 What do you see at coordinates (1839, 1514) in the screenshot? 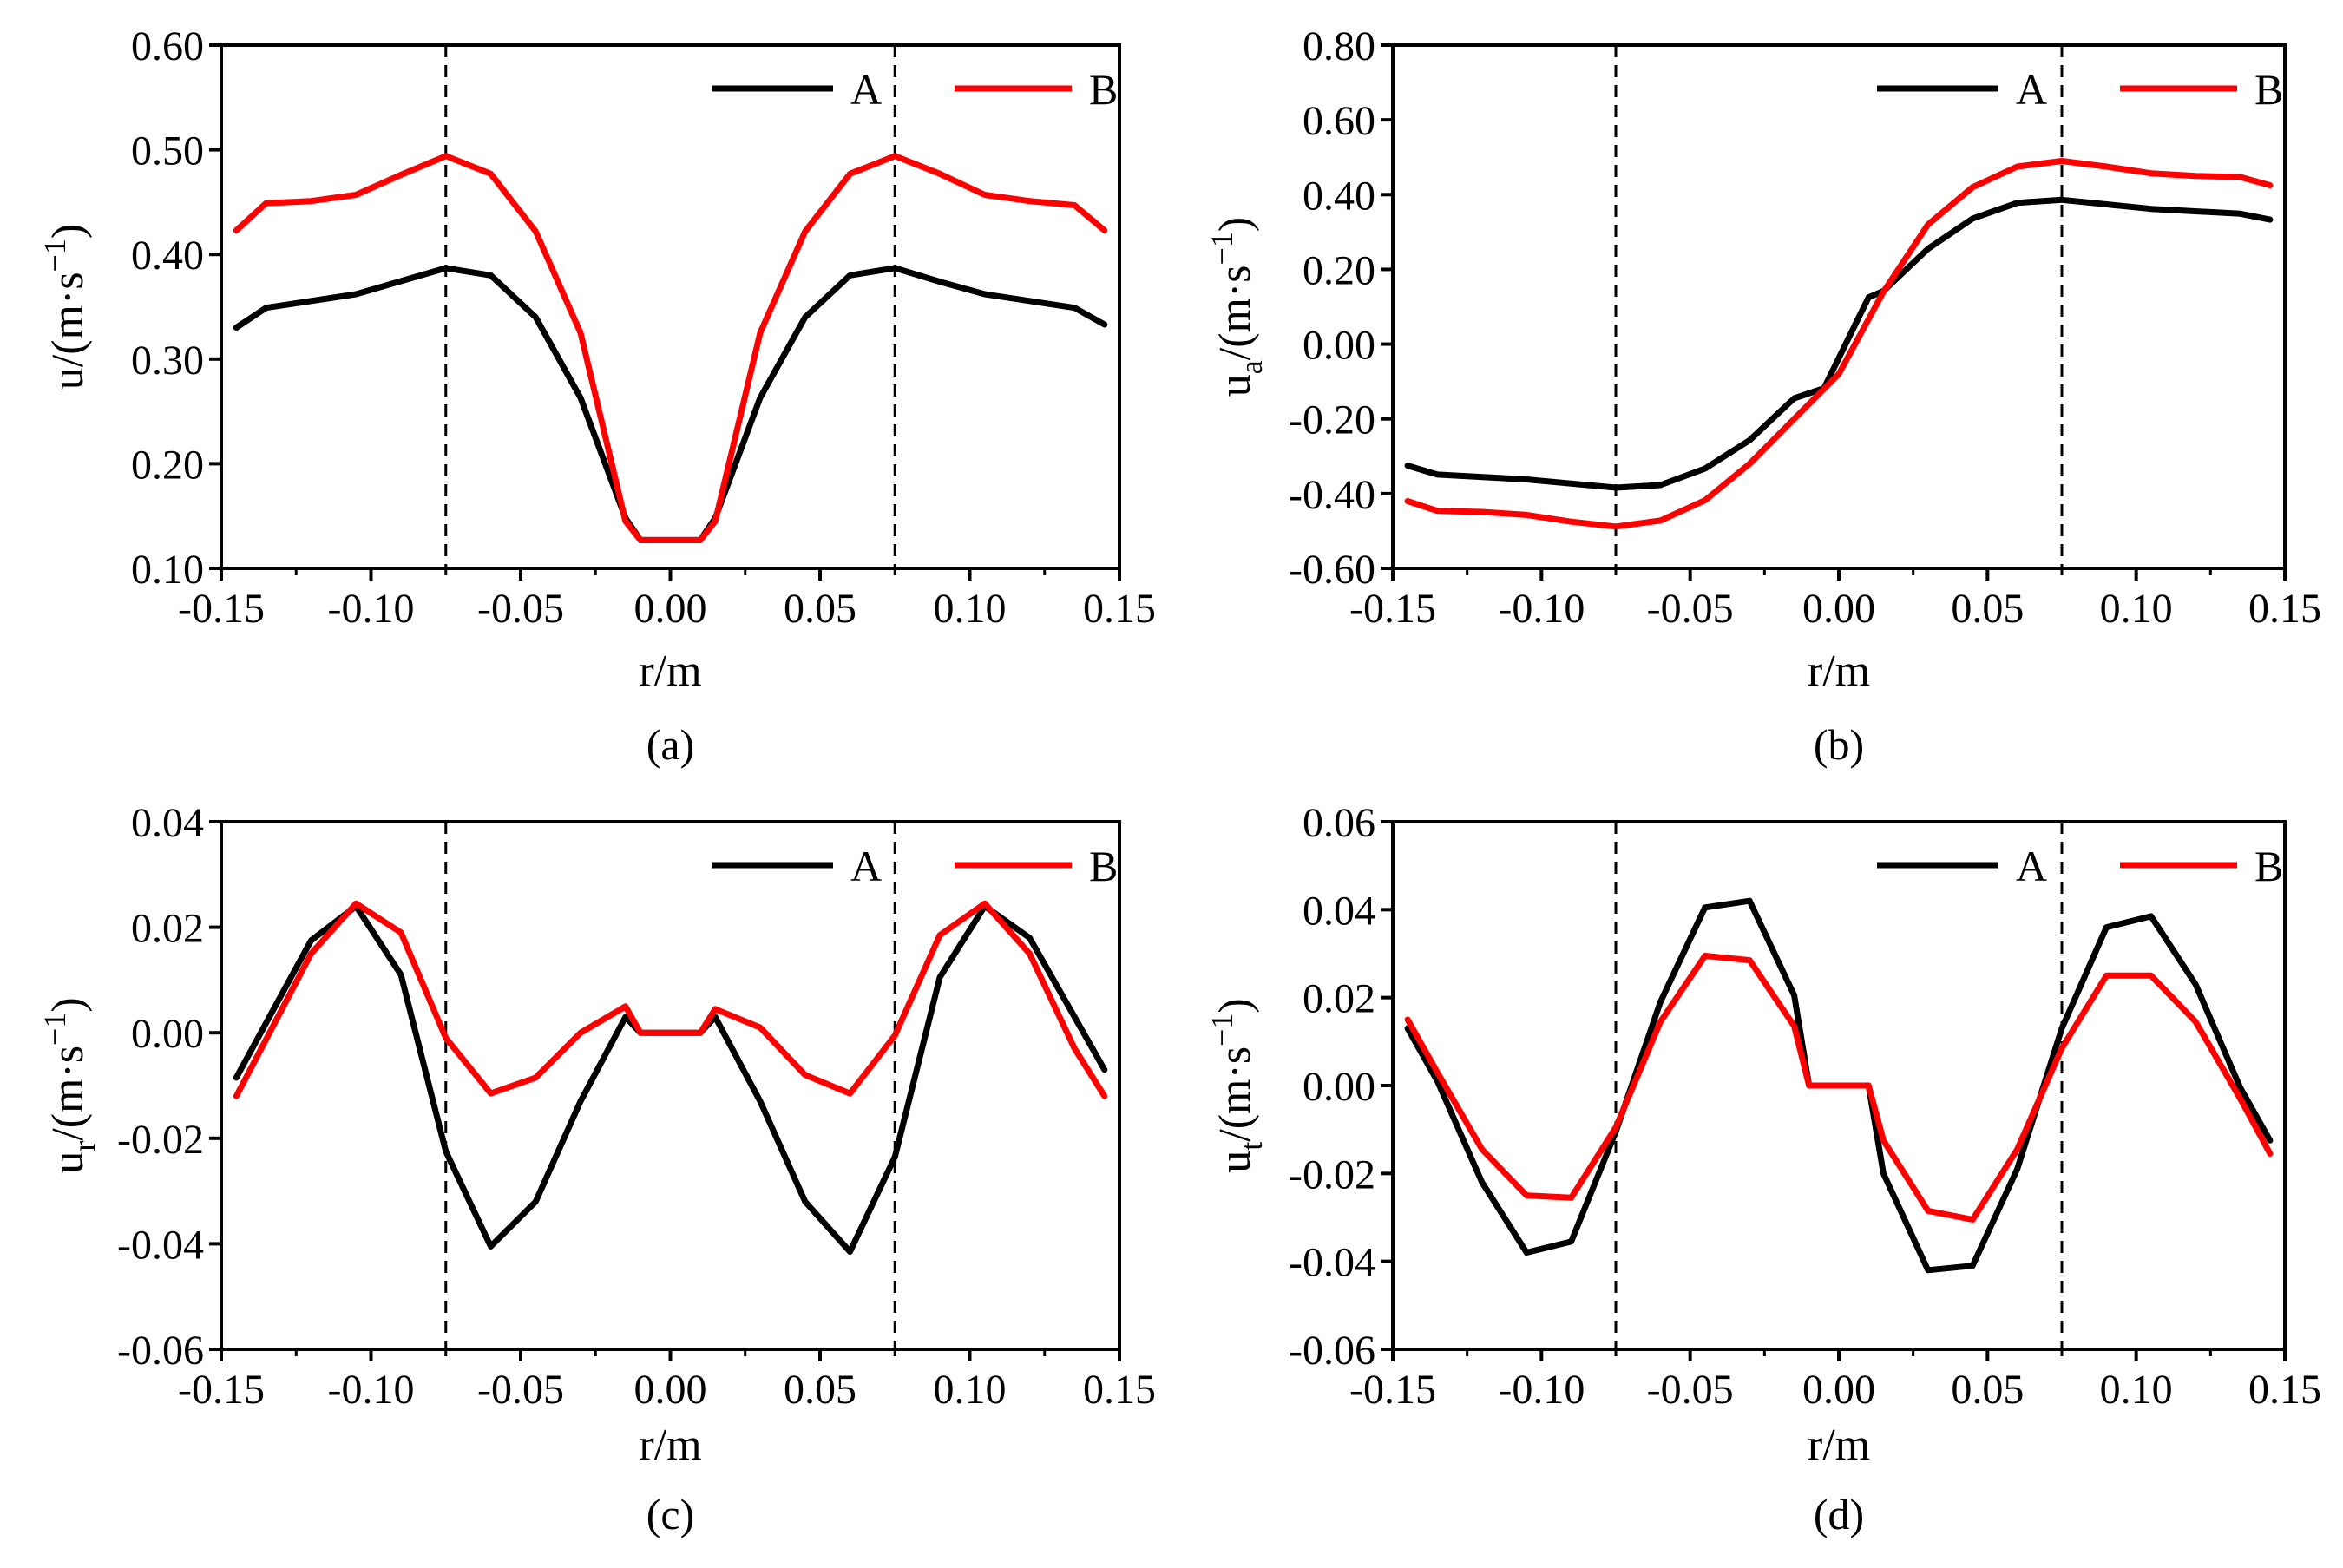
I see `panel-caption: (d)` at bounding box center [1839, 1514].